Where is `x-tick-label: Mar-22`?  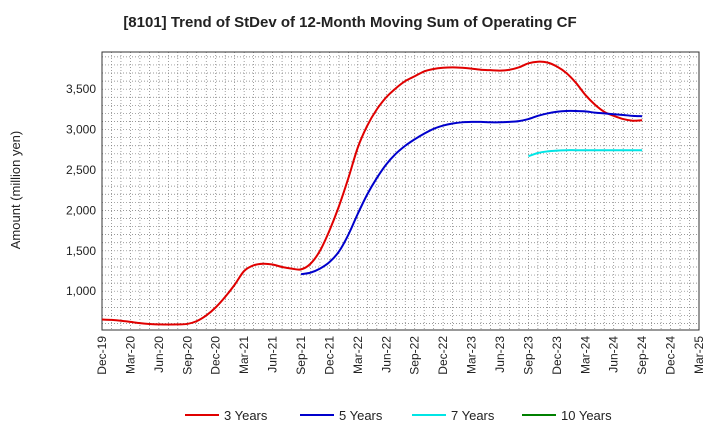
x-tick-label: Mar-22 is located at coordinates (358, 355).